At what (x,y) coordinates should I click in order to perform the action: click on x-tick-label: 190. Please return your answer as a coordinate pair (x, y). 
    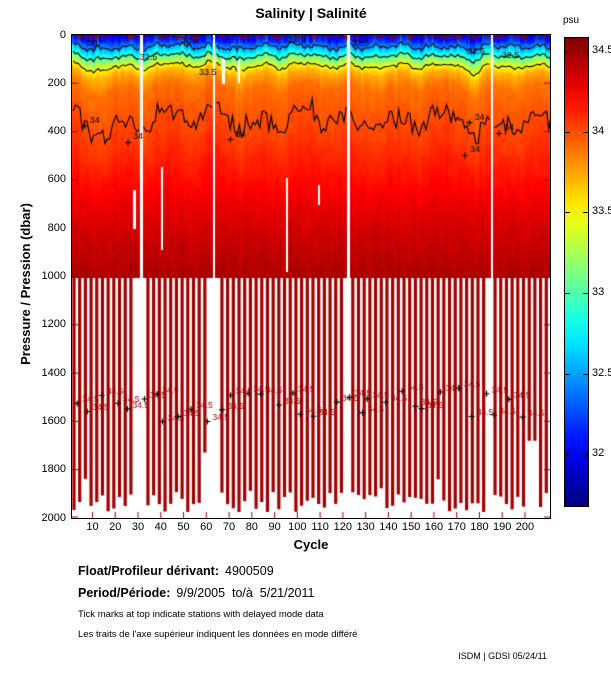
    Looking at the image, I should click on (502, 527).